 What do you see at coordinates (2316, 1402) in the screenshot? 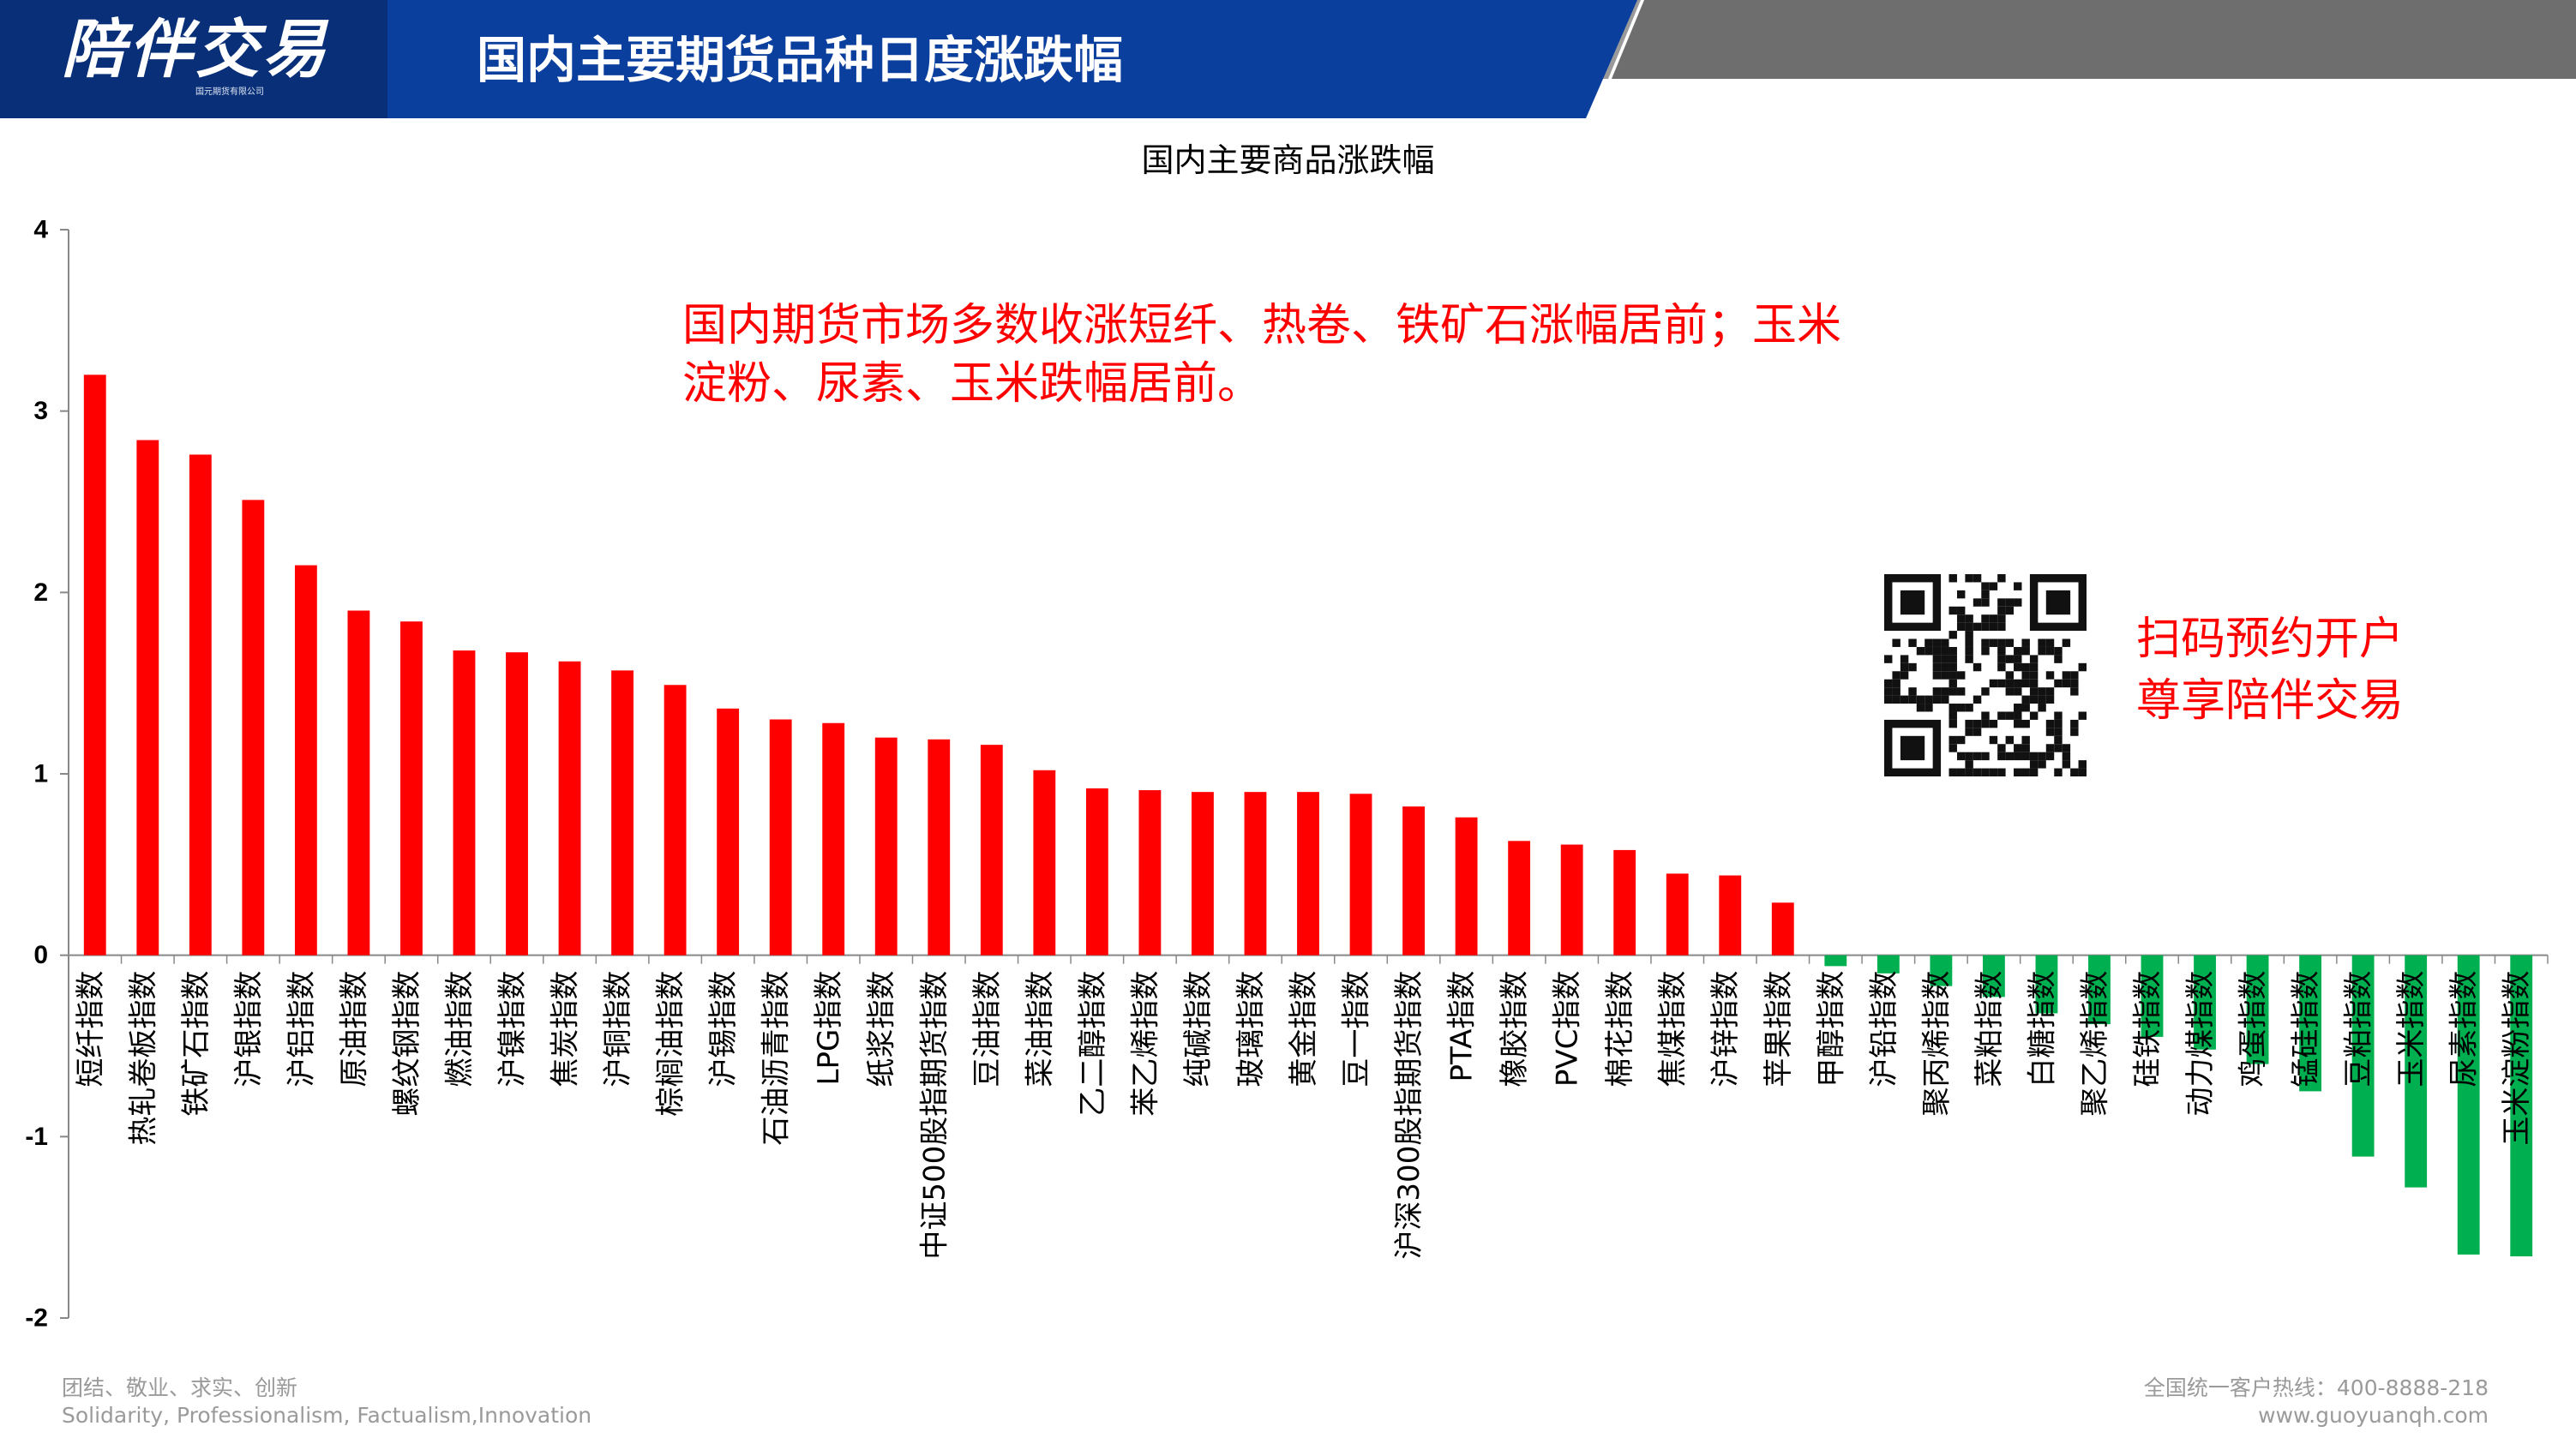
I see `footer-contact: 全国统一客户热线：400-8888-218 www.guoyuanqh.com` at bounding box center [2316, 1402].